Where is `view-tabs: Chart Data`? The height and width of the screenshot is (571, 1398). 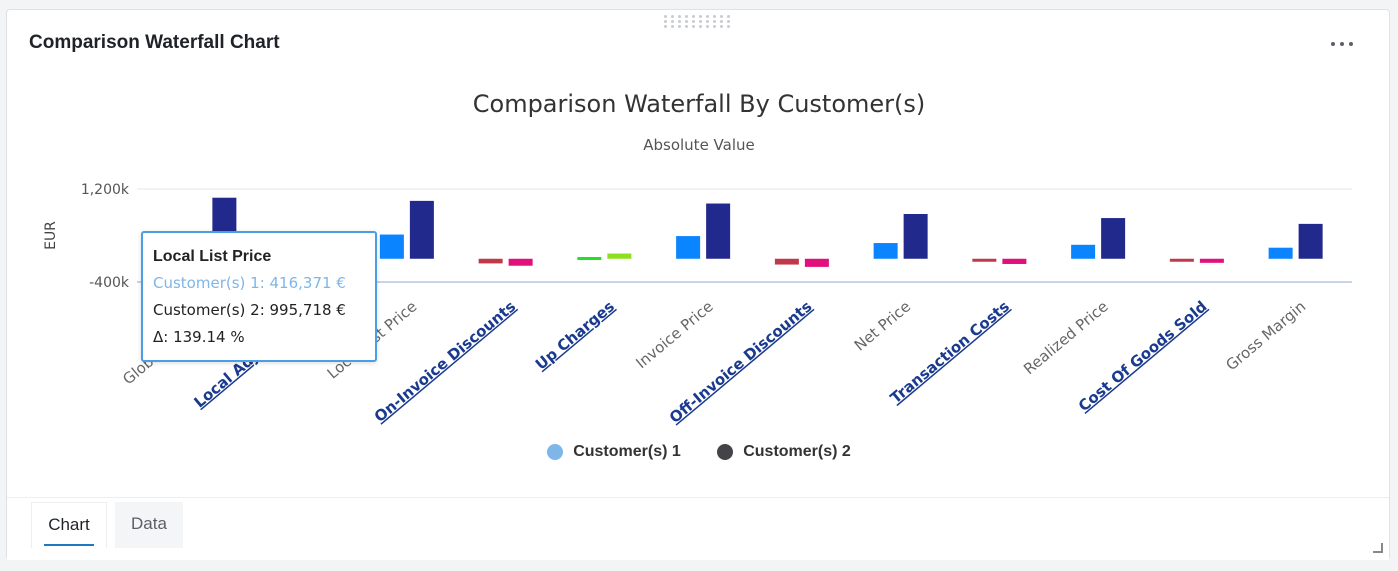
view-tabs: Chart Data is located at coordinates (698, 528).